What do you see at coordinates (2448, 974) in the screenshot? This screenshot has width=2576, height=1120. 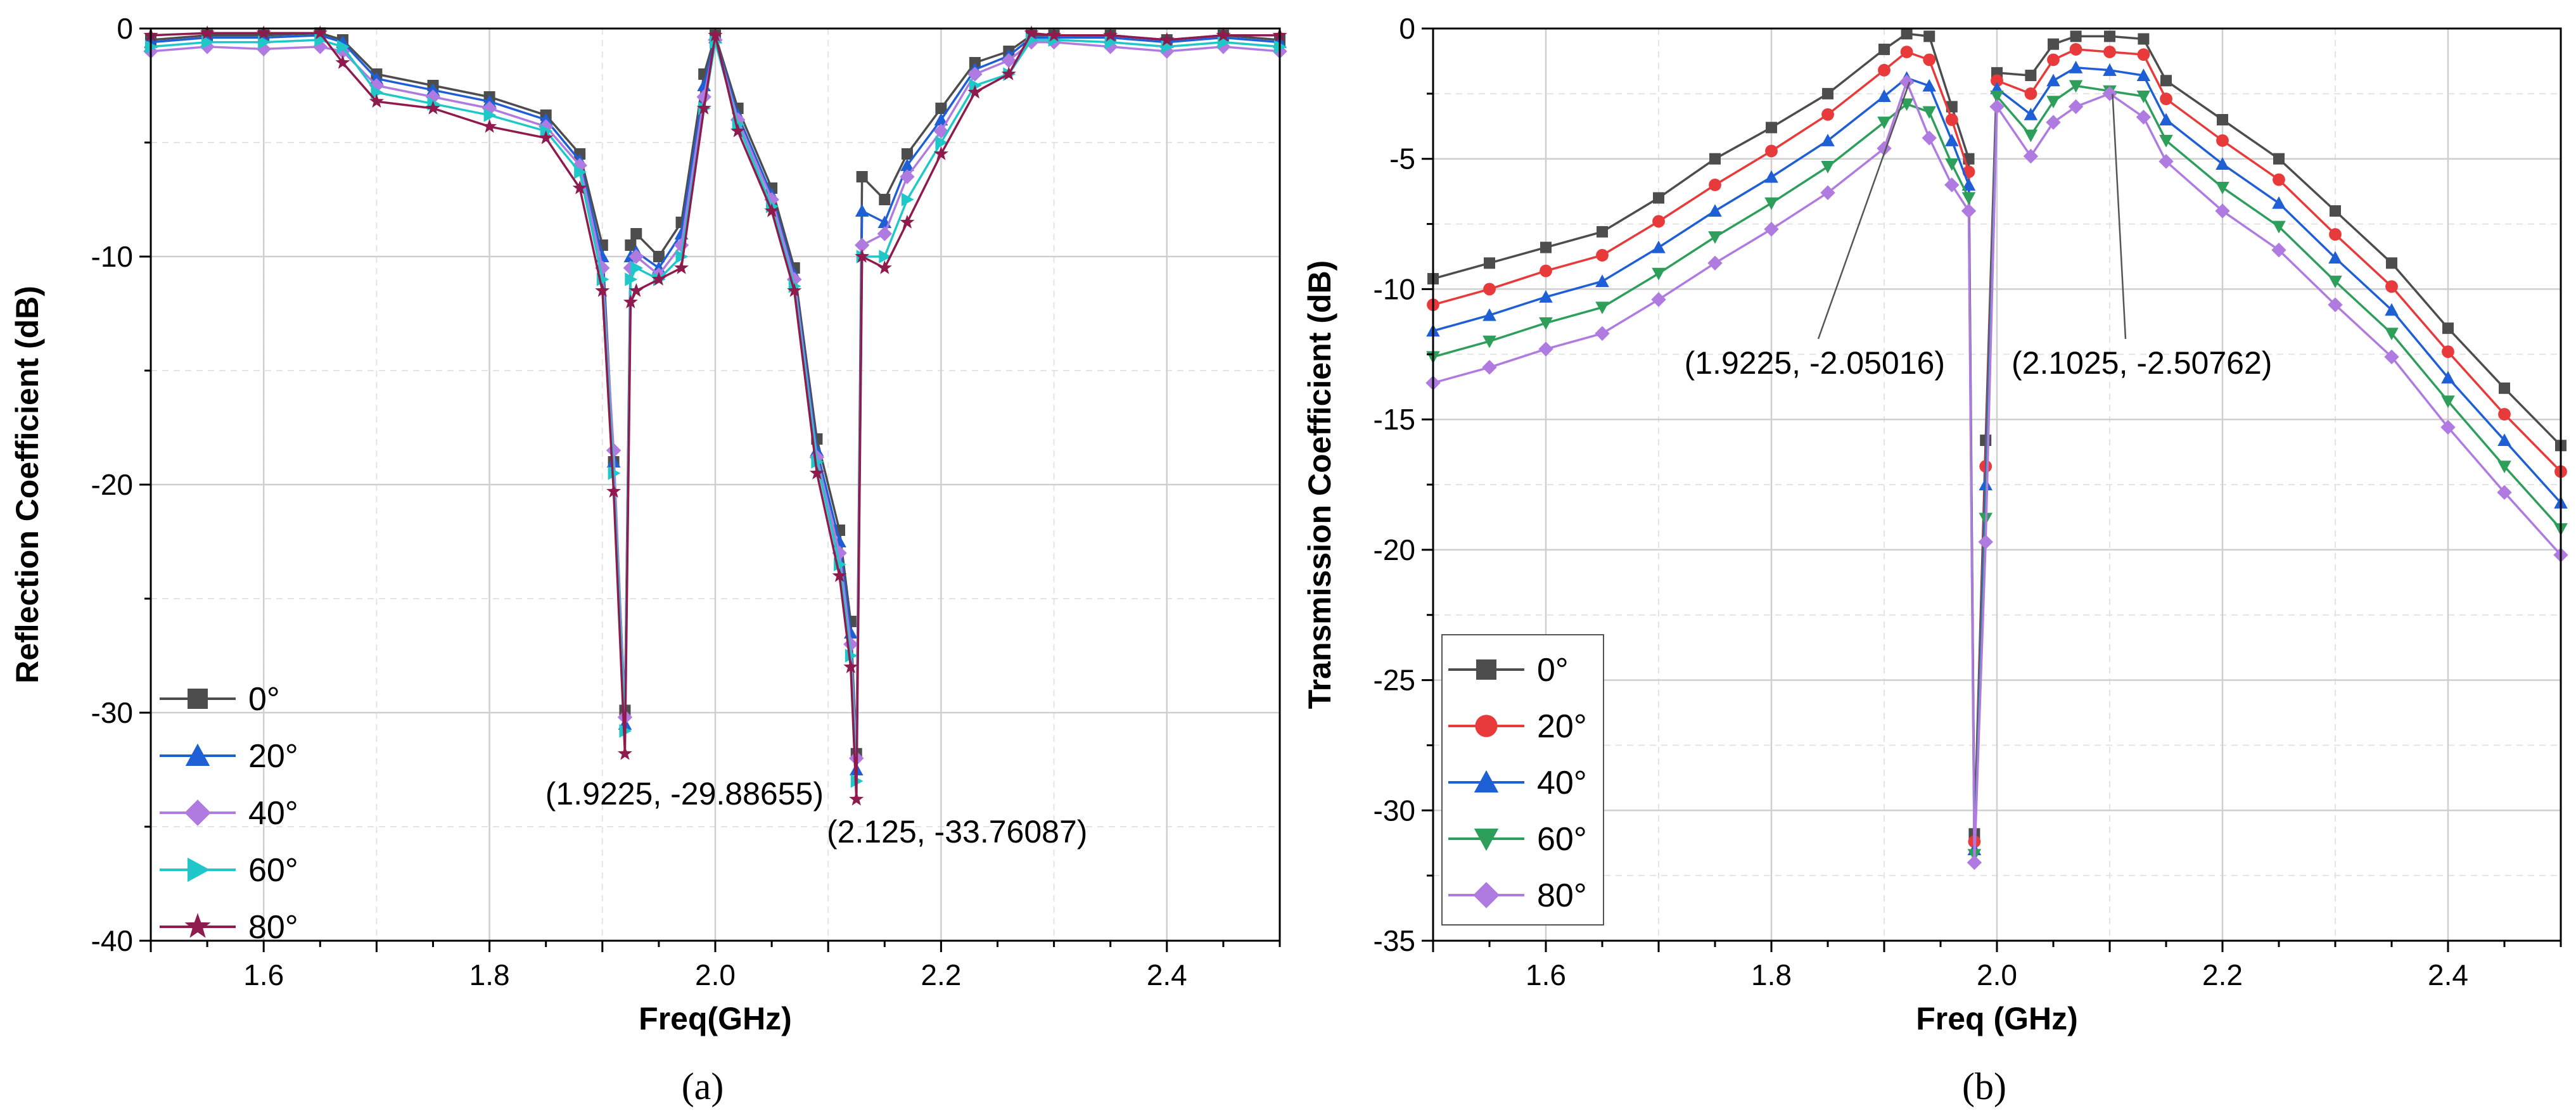 I see `x-tick-label: 2.4` at bounding box center [2448, 974].